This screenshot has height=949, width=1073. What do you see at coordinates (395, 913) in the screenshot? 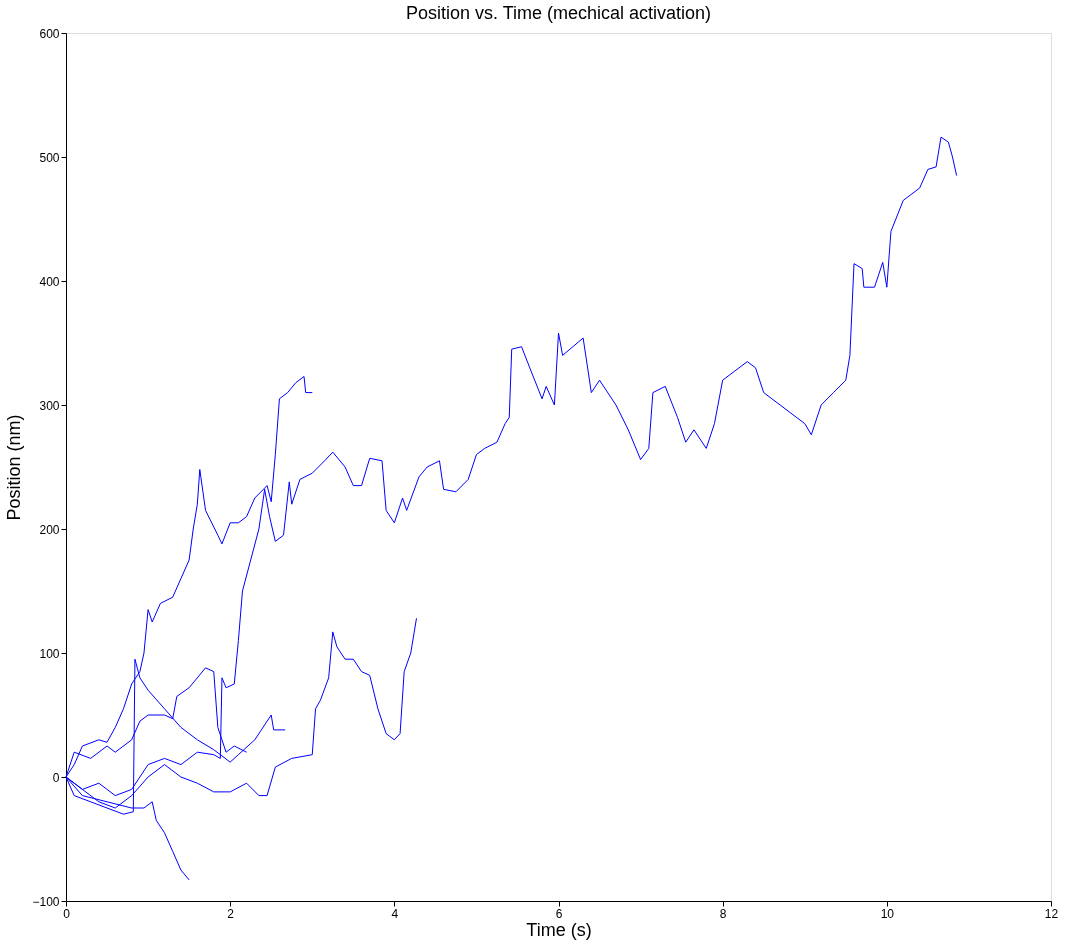
I see `x-tick-label: 4` at bounding box center [395, 913].